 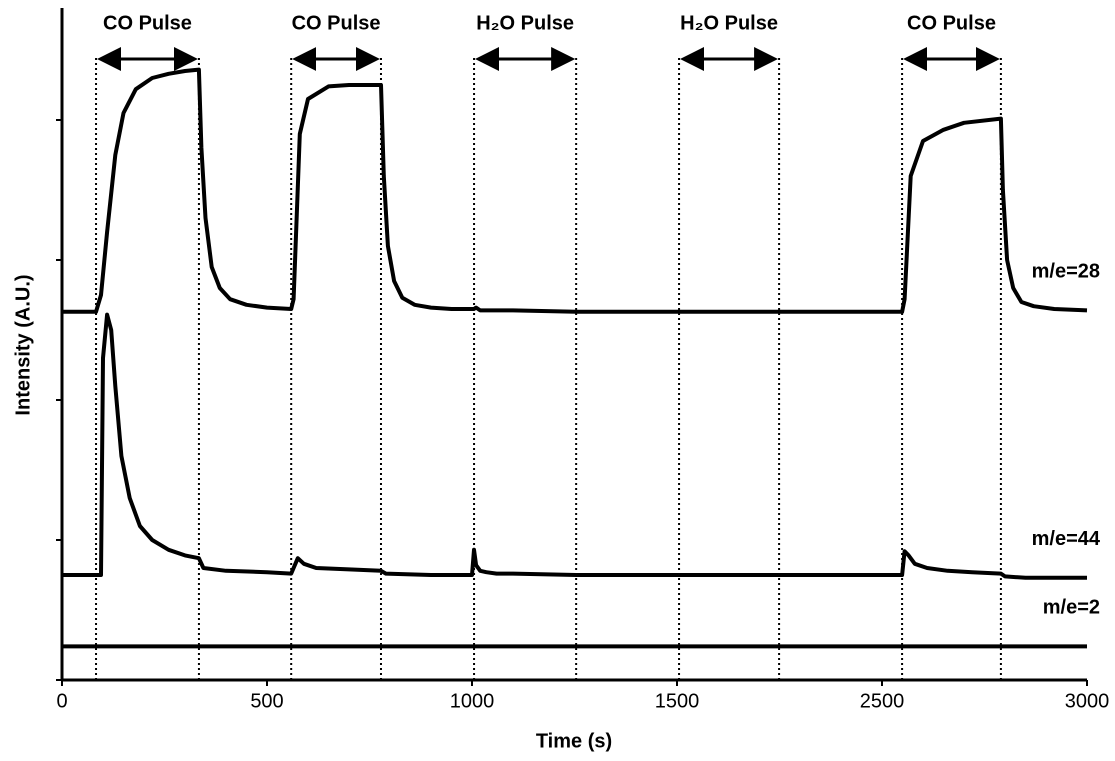 What do you see at coordinates (1066, 272) in the screenshot?
I see `series-label: m/e=28` at bounding box center [1066, 272].